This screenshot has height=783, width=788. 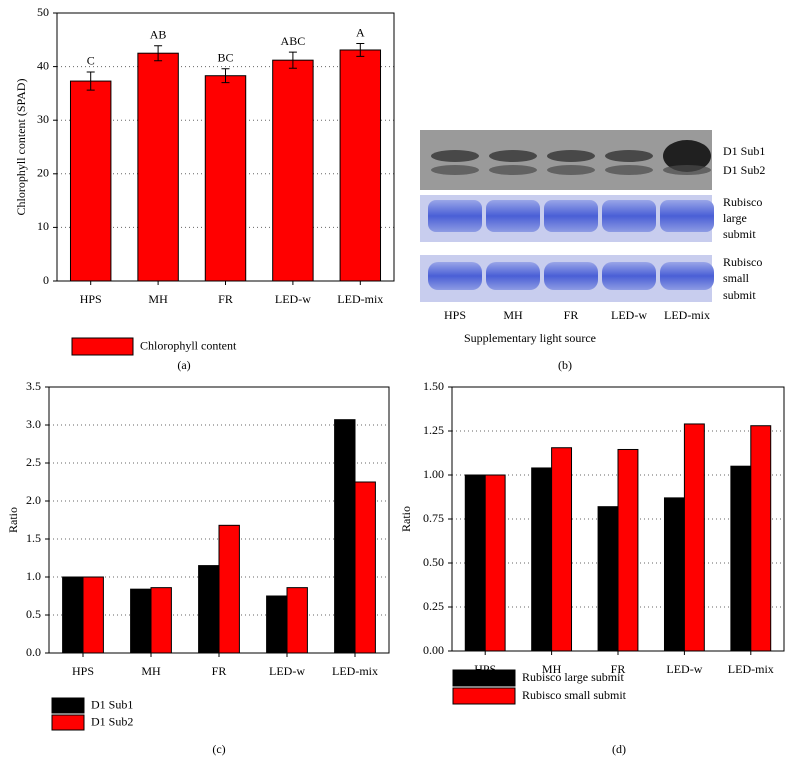 What do you see at coordinates (183, 365) in the screenshot?
I see `panel-label: (a)` at bounding box center [183, 365].